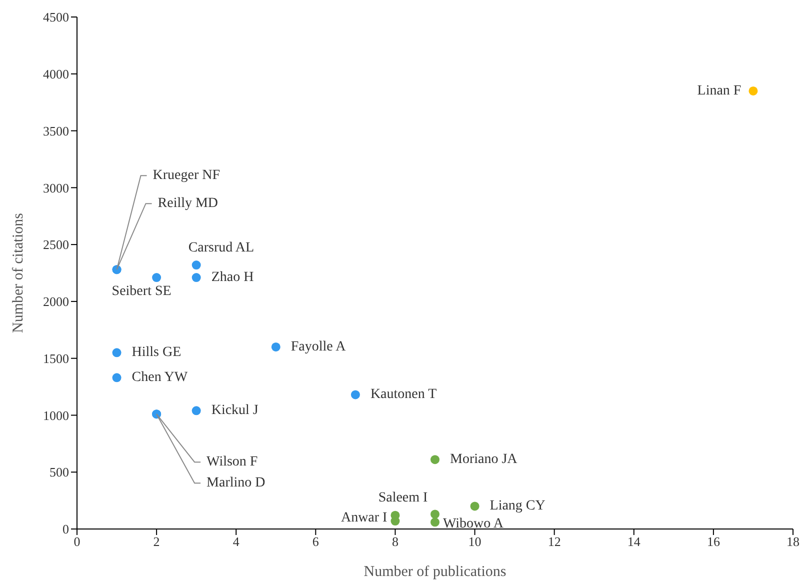  What do you see at coordinates (188, 204) in the screenshot?
I see `annotation: Reilly MD` at bounding box center [188, 204].